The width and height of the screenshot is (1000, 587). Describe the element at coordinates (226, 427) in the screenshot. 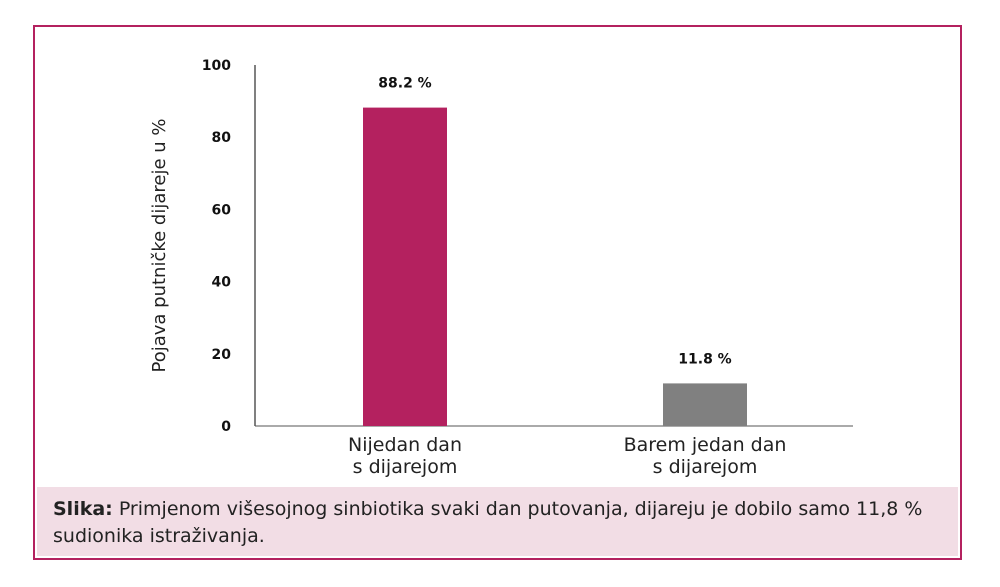

I see `y-tick-label: 0` at that location.